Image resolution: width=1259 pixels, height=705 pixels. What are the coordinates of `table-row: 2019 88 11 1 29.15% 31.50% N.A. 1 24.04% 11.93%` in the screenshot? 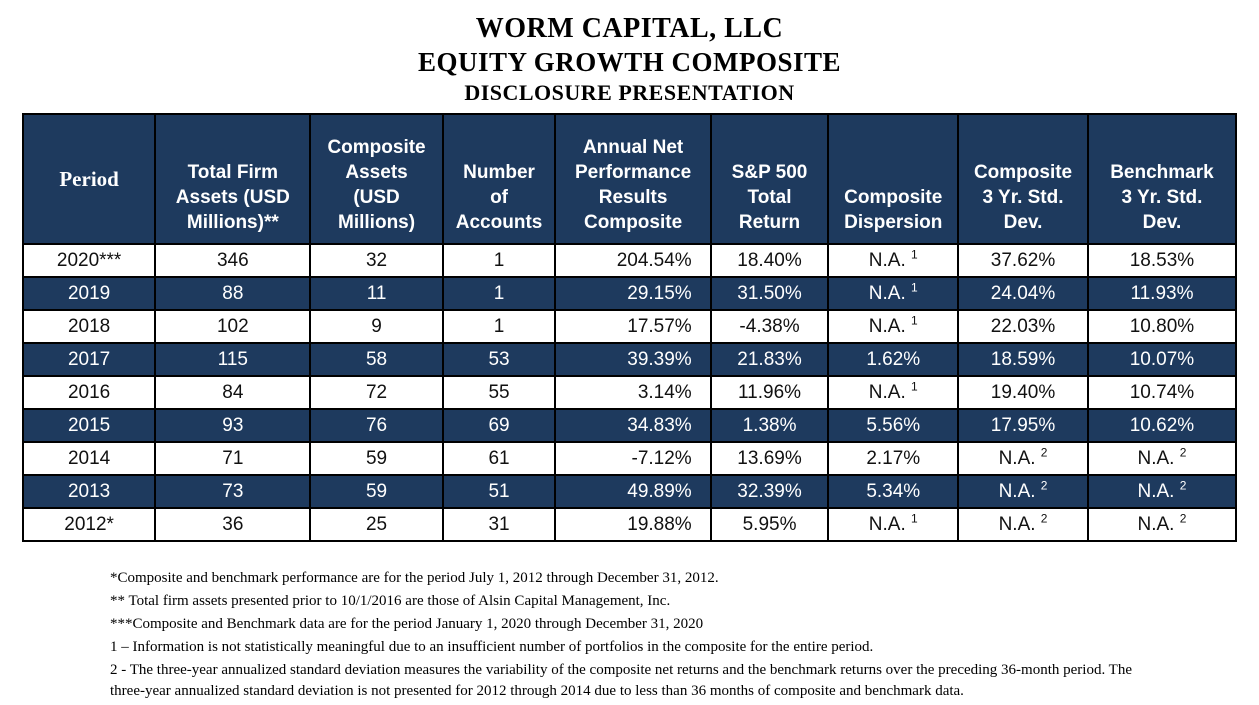 It's located at (629, 293).